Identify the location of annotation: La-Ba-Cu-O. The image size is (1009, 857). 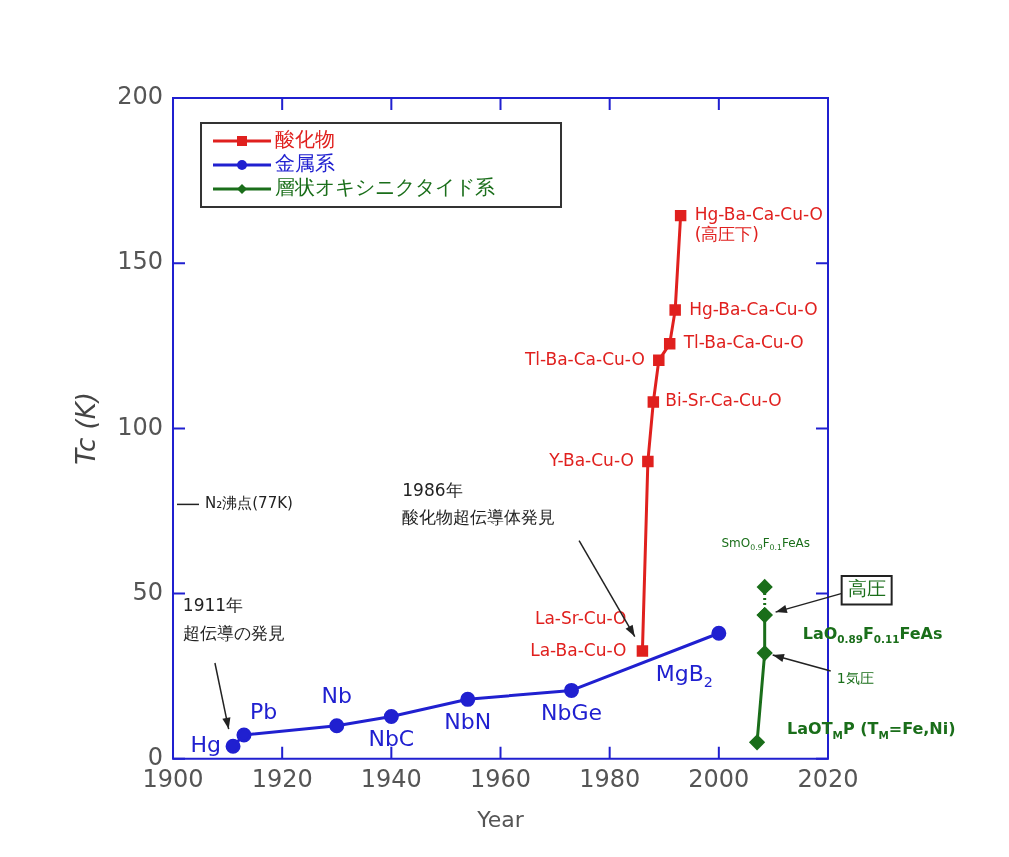
(578, 649).